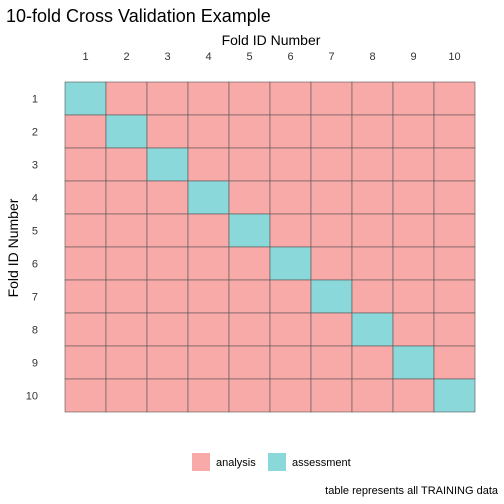  Describe the element at coordinates (412, 491) in the screenshot. I see `chart-caption: table represents all TRAINING data` at that location.